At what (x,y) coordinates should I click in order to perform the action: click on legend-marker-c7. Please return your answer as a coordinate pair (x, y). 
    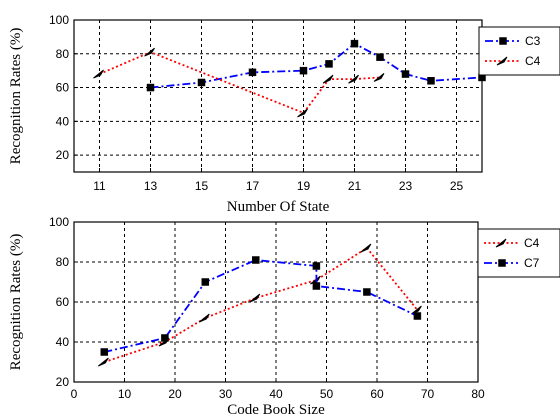
    Looking at the image, I should click on (502, 263).